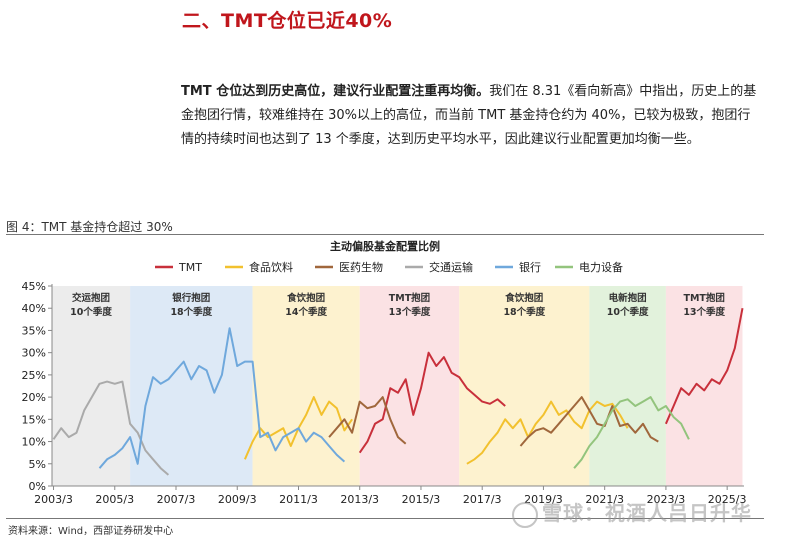 This screenshot has width=800, height=539. I want to click on legend-label: TMT, so click(190, 267).